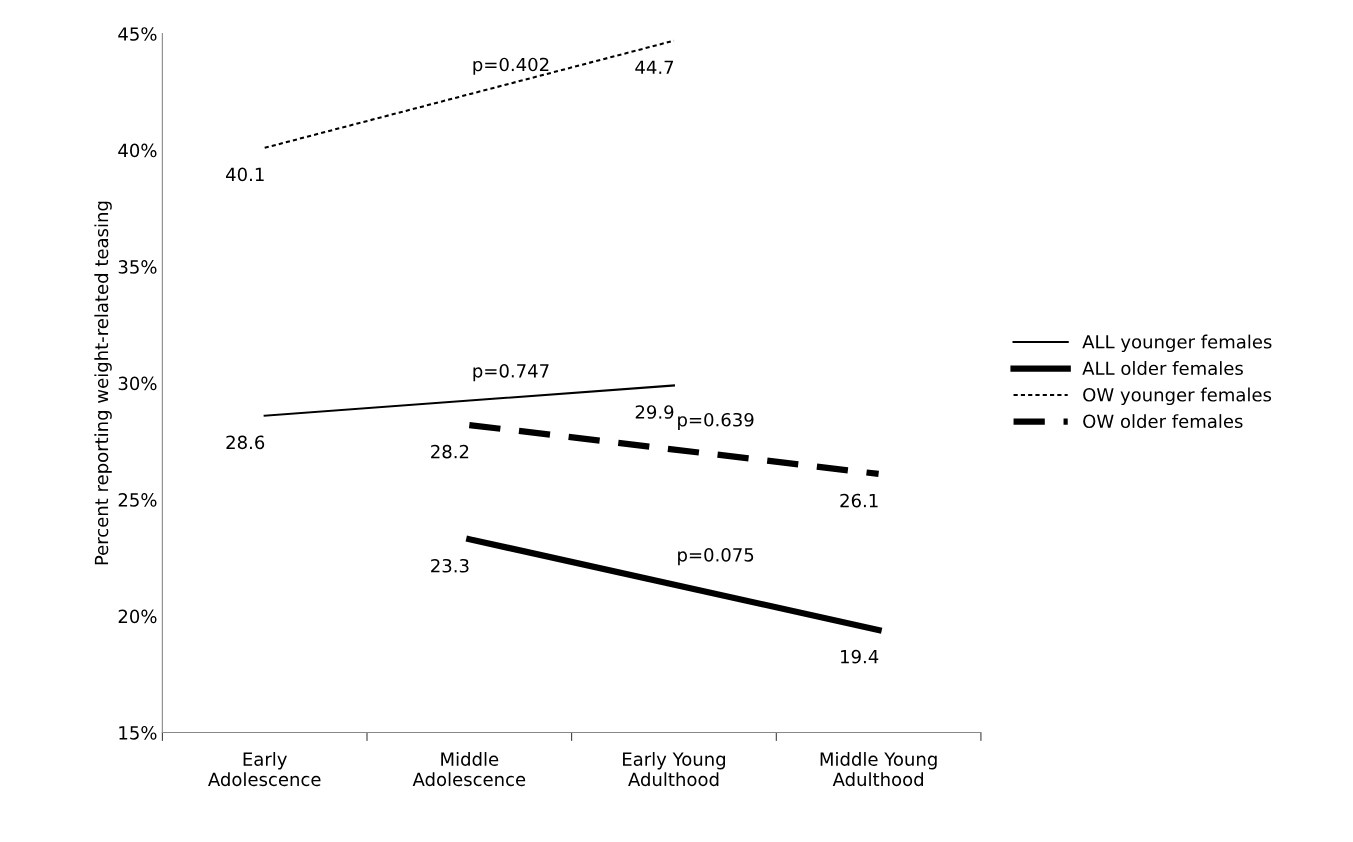 The height and width of the screenshot is (842, 1353). Describe the element at coordinates (654, 412) in the screenshot. I see `data-label: 29.9` at that location.